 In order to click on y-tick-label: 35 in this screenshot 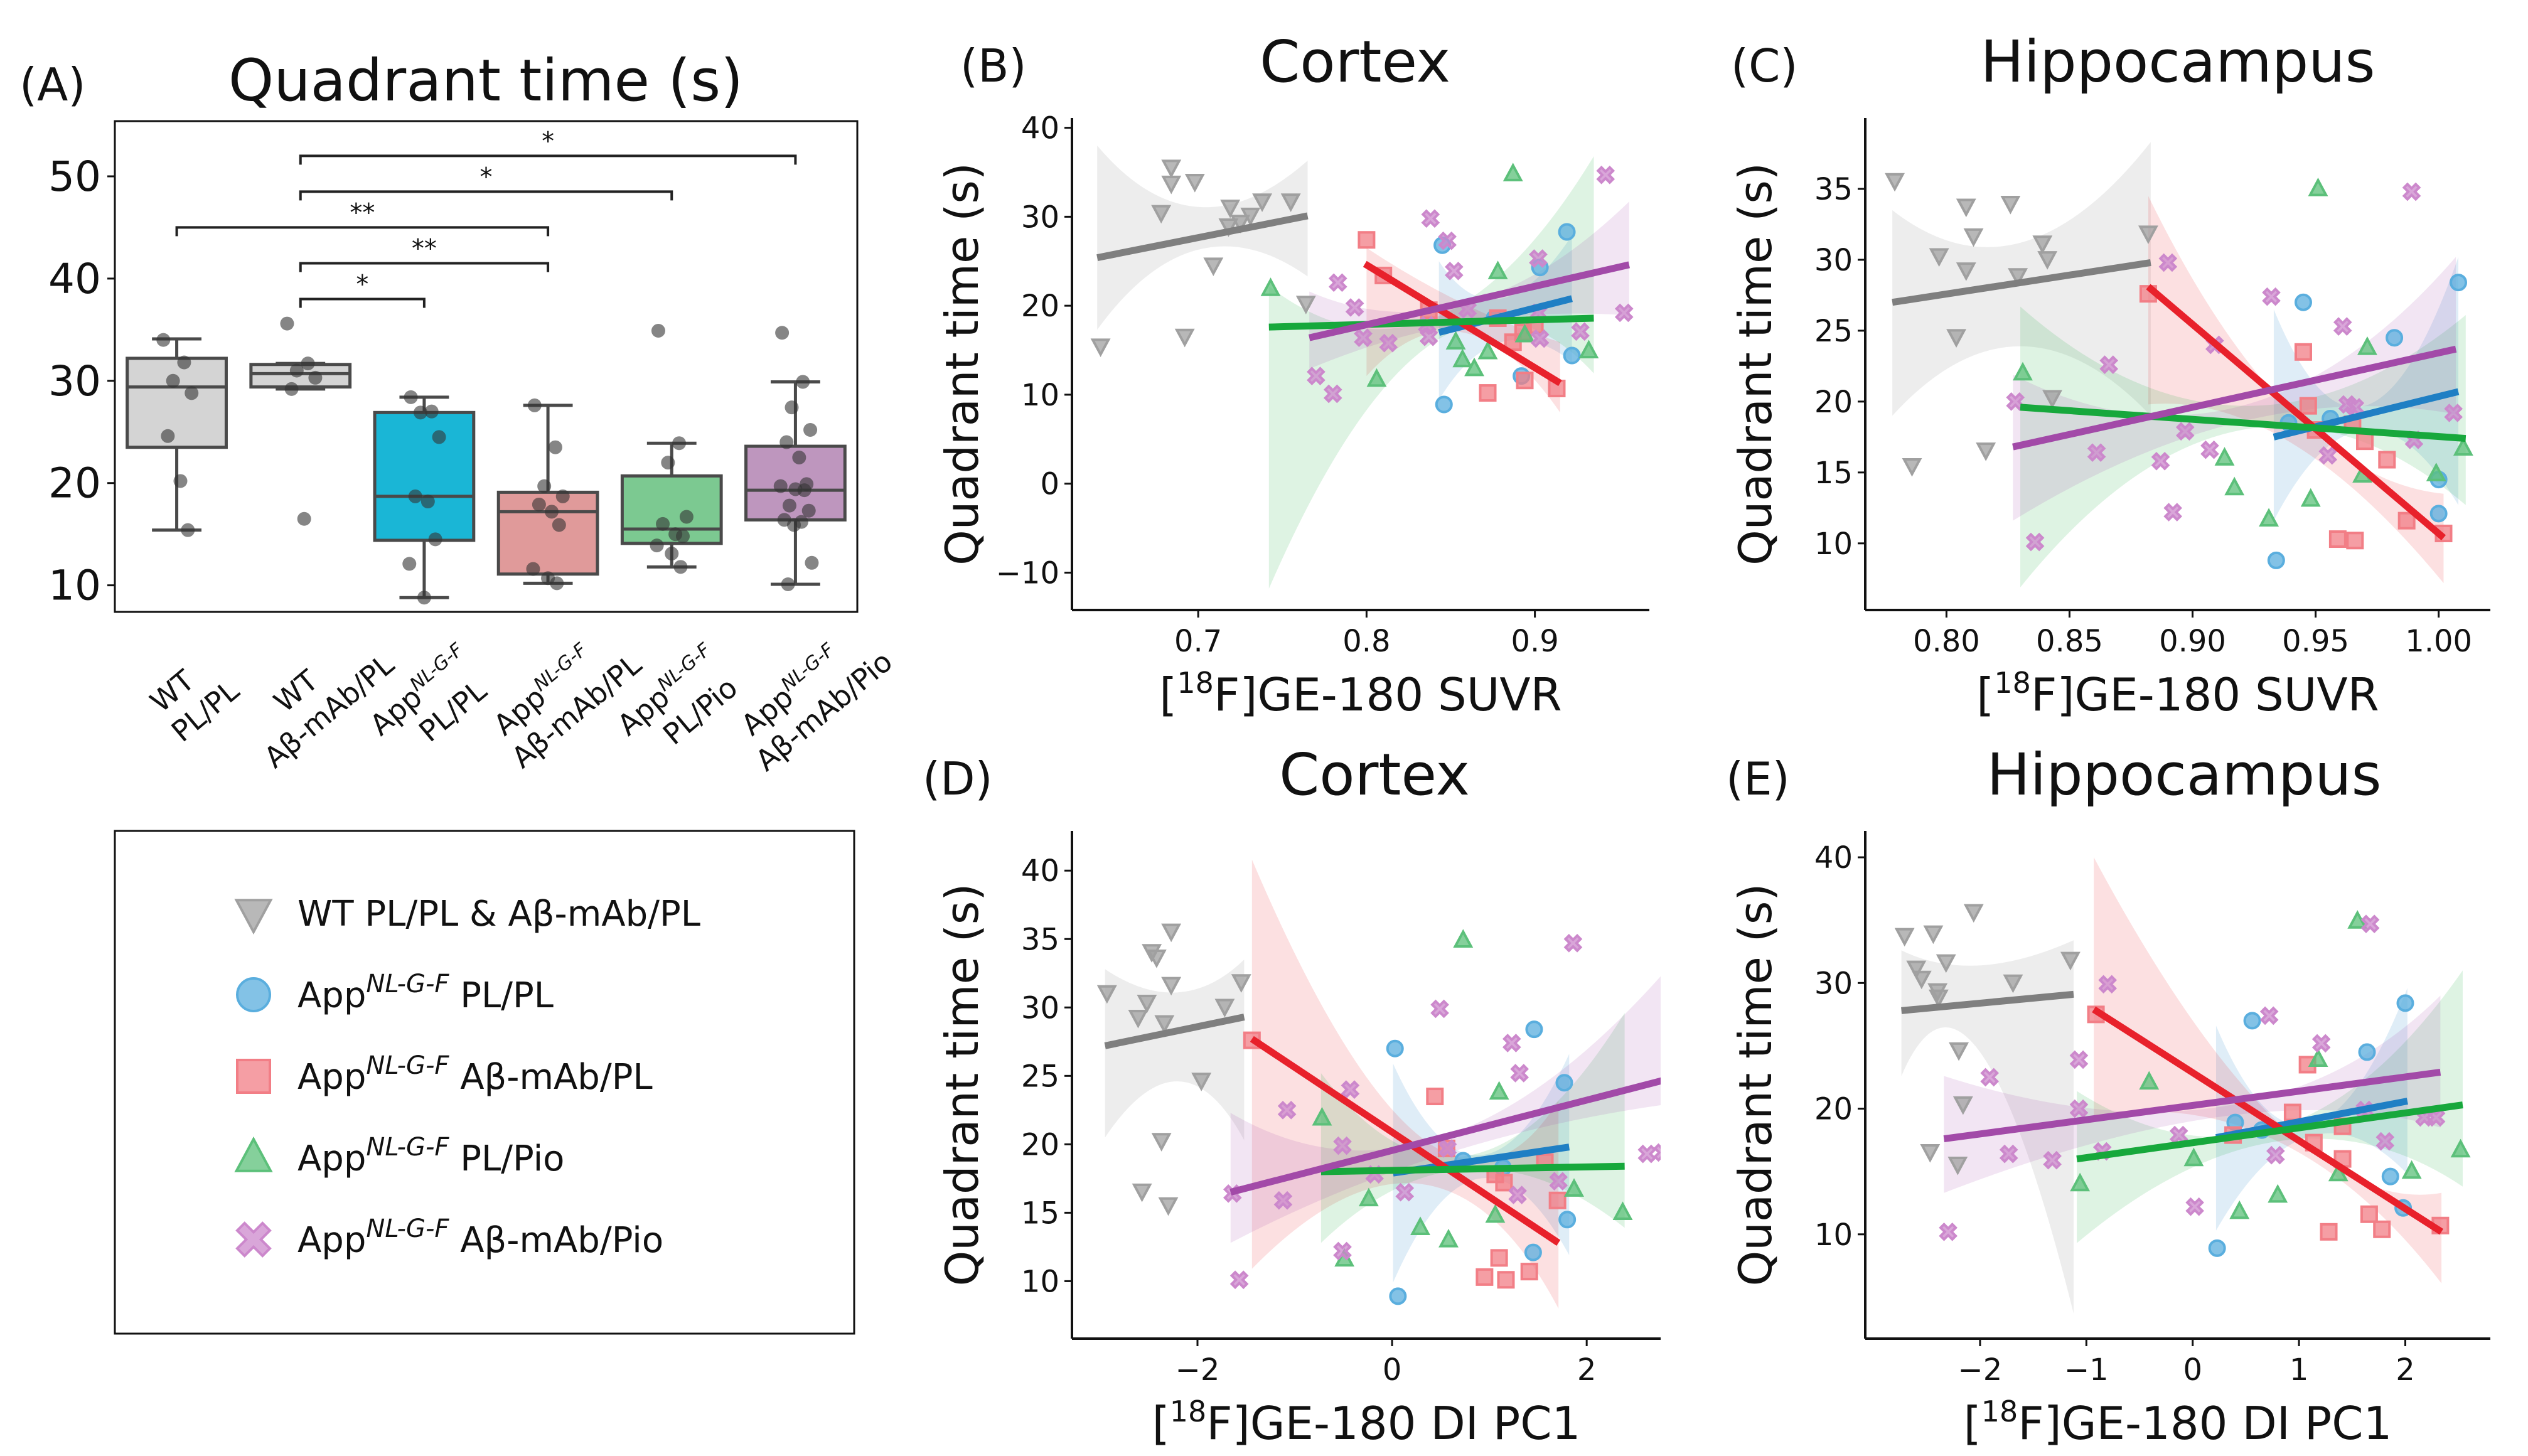, I will do `click(1833, 189)`.